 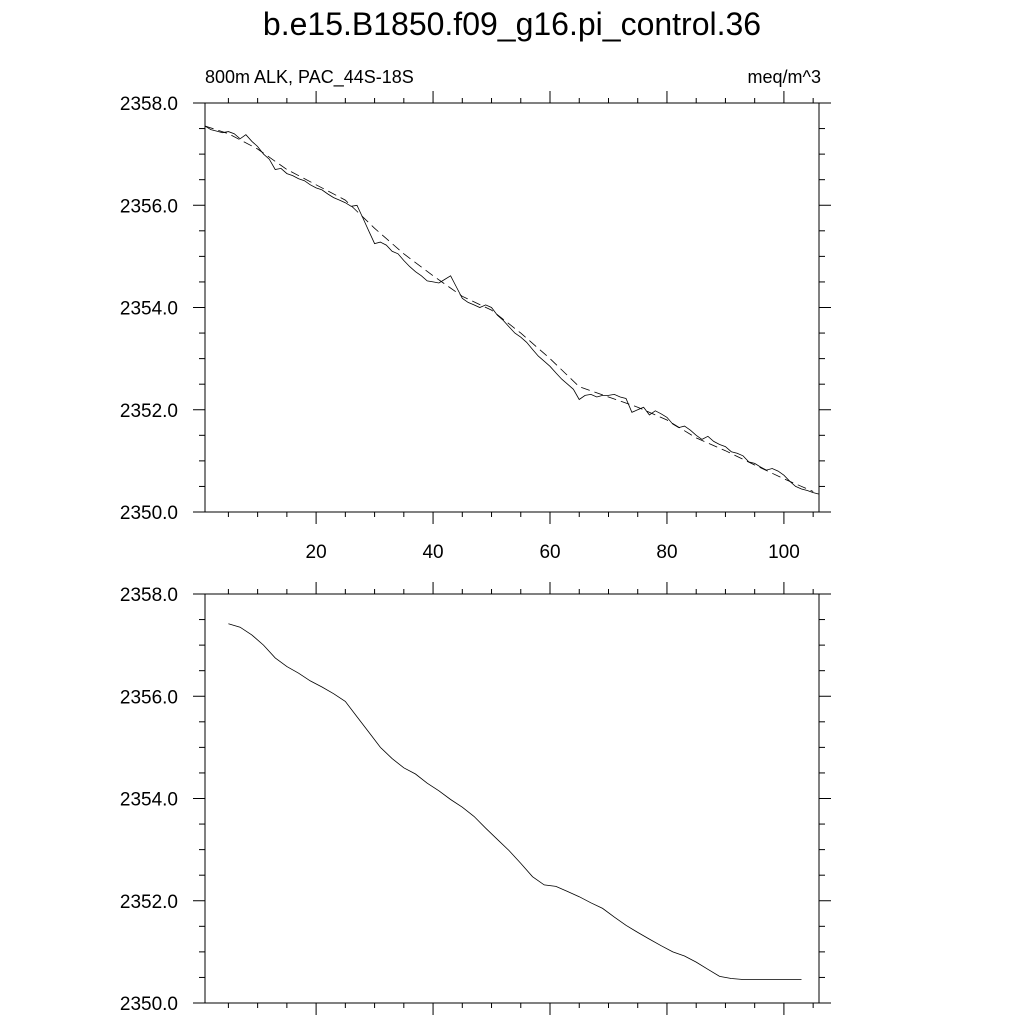 I want to click on panel-title-left: 800m ALK, PAC_44S-18S, so click(x=309, y=77).